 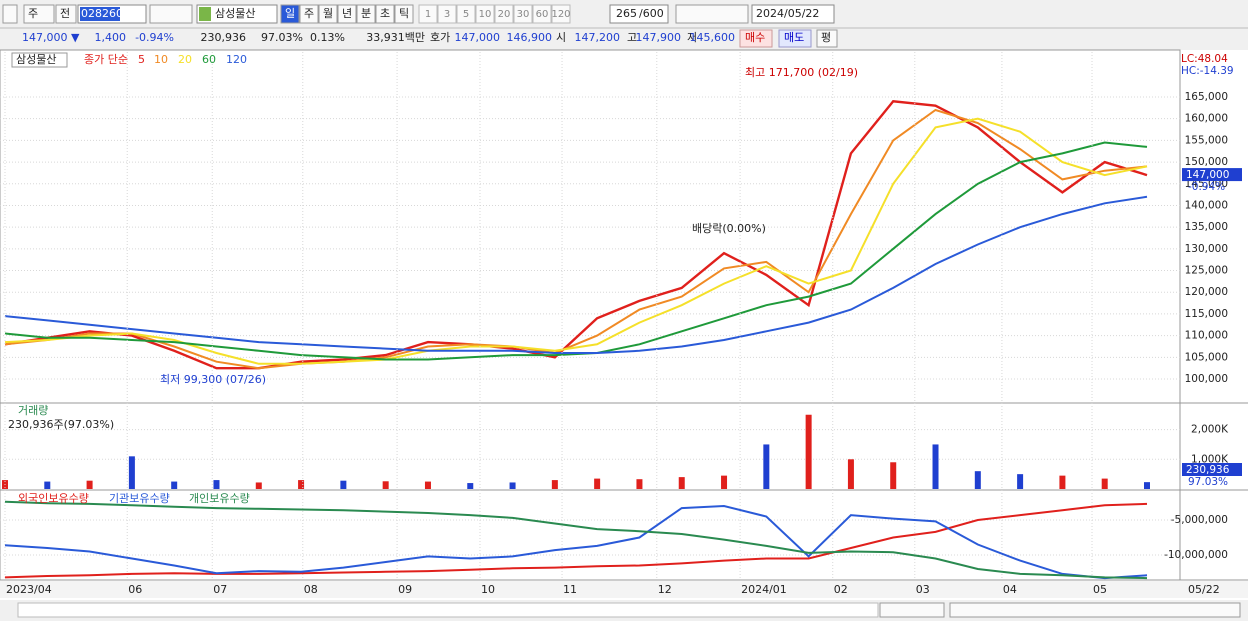 I want to click on lc-label: LC:48.04, so click(x=1204, y=59).